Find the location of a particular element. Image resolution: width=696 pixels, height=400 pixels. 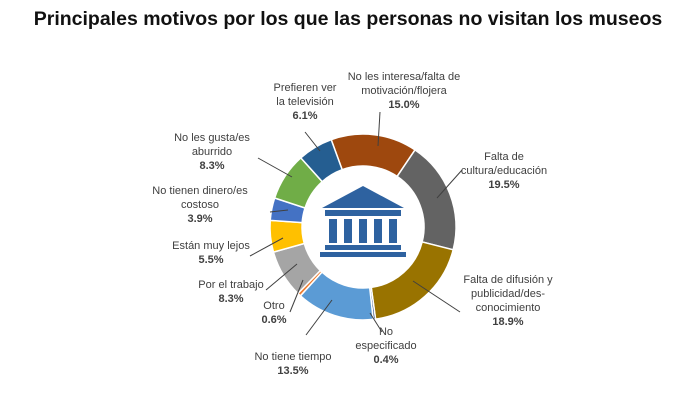

slice-label: No les gusta/es is located at coordinates (212, 138).